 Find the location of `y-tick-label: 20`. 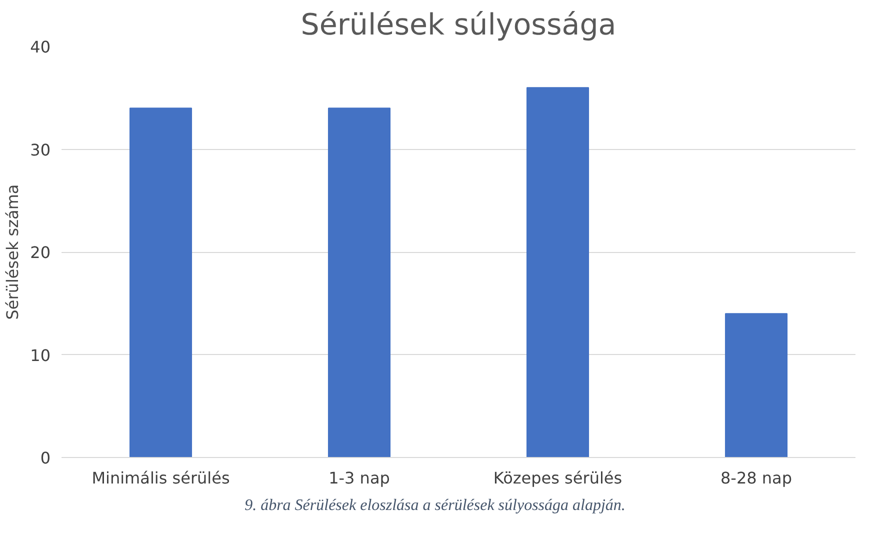

y-tick-label: 20 is located at coordinates (40, 252).